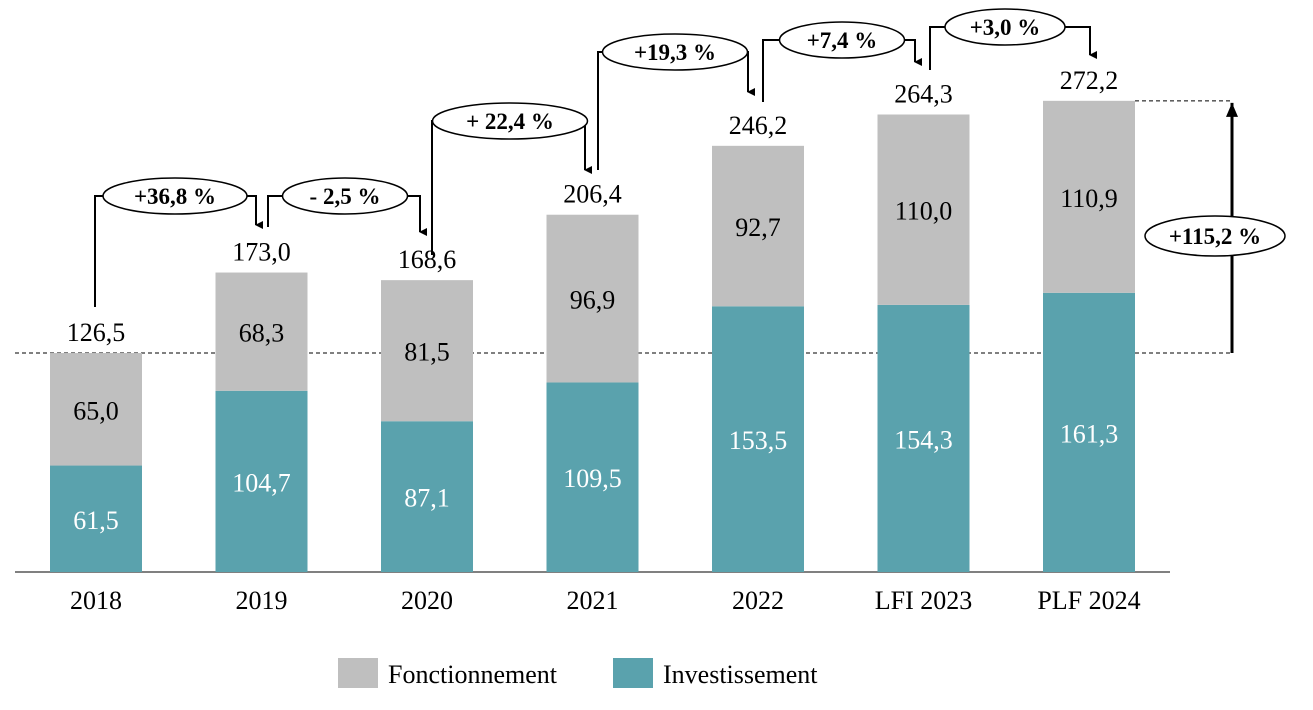 The height and width of the screenshot is (710, 1313). Describe the element at coordinates (740, 674) in the screenshot. I see `legend-label: Investissement` at that location.